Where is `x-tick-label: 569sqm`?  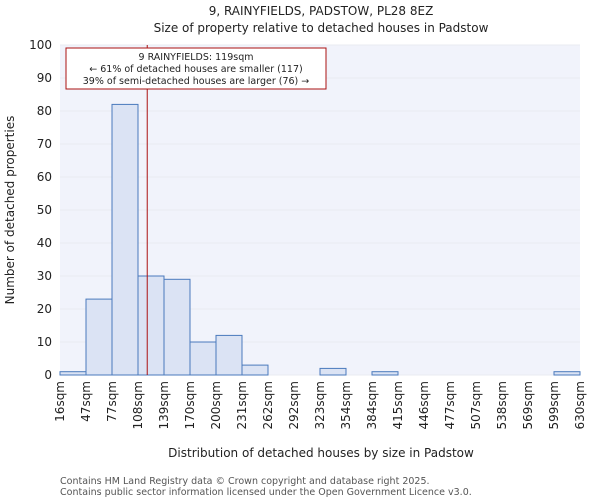 x-tick-label: 569sqm is located at coordinates (528, 405).